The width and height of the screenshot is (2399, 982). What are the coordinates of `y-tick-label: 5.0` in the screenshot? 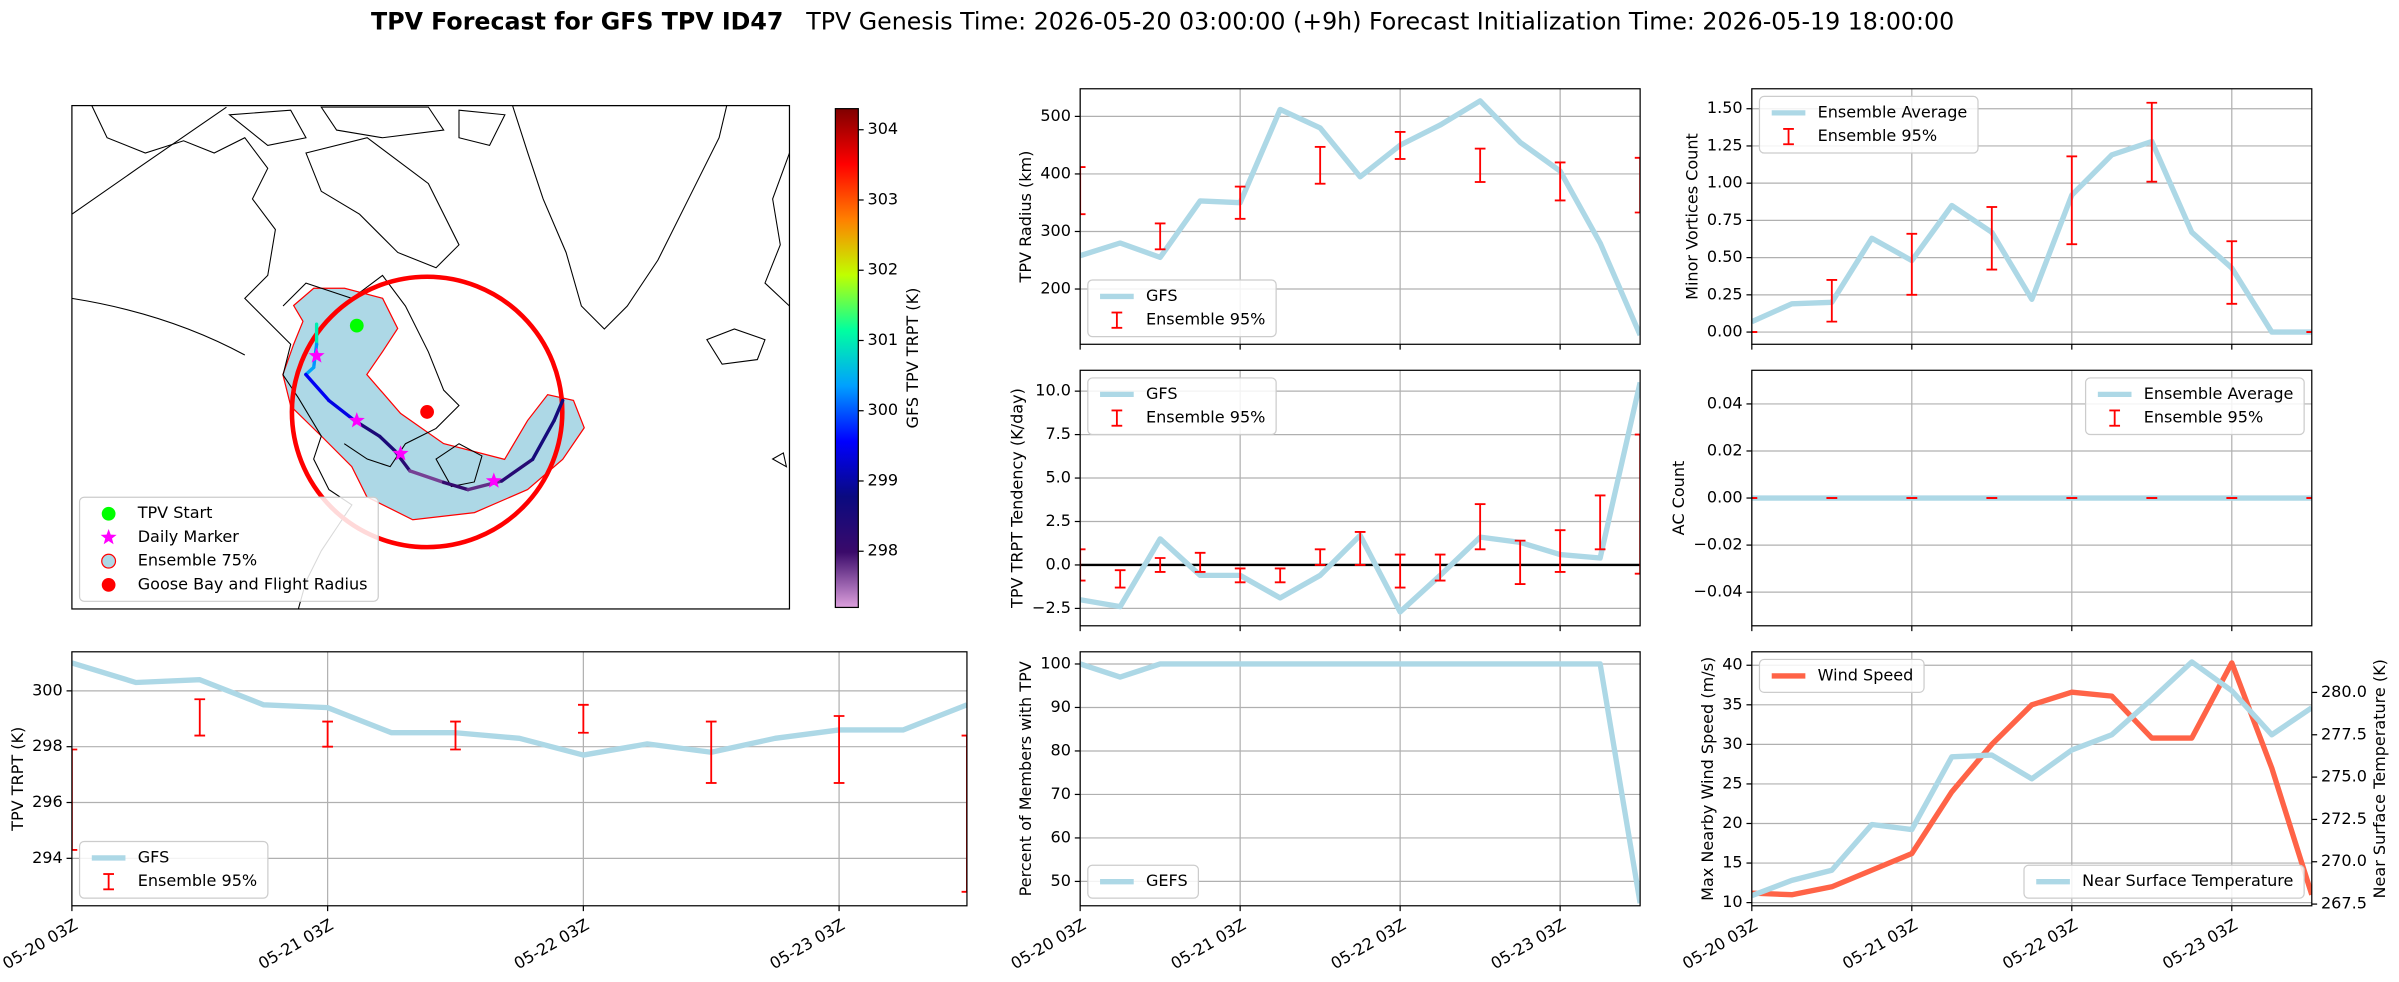 It's located at (1058, 477).